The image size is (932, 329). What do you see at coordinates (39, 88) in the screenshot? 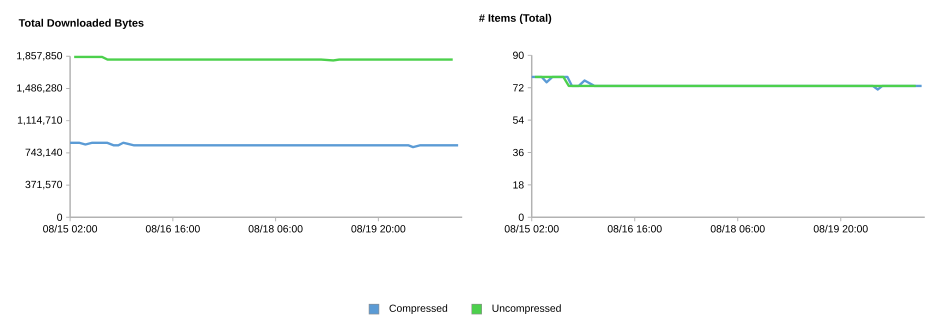
I see `y-tick-label: 1,486,280` at bounding box center [39, 88].